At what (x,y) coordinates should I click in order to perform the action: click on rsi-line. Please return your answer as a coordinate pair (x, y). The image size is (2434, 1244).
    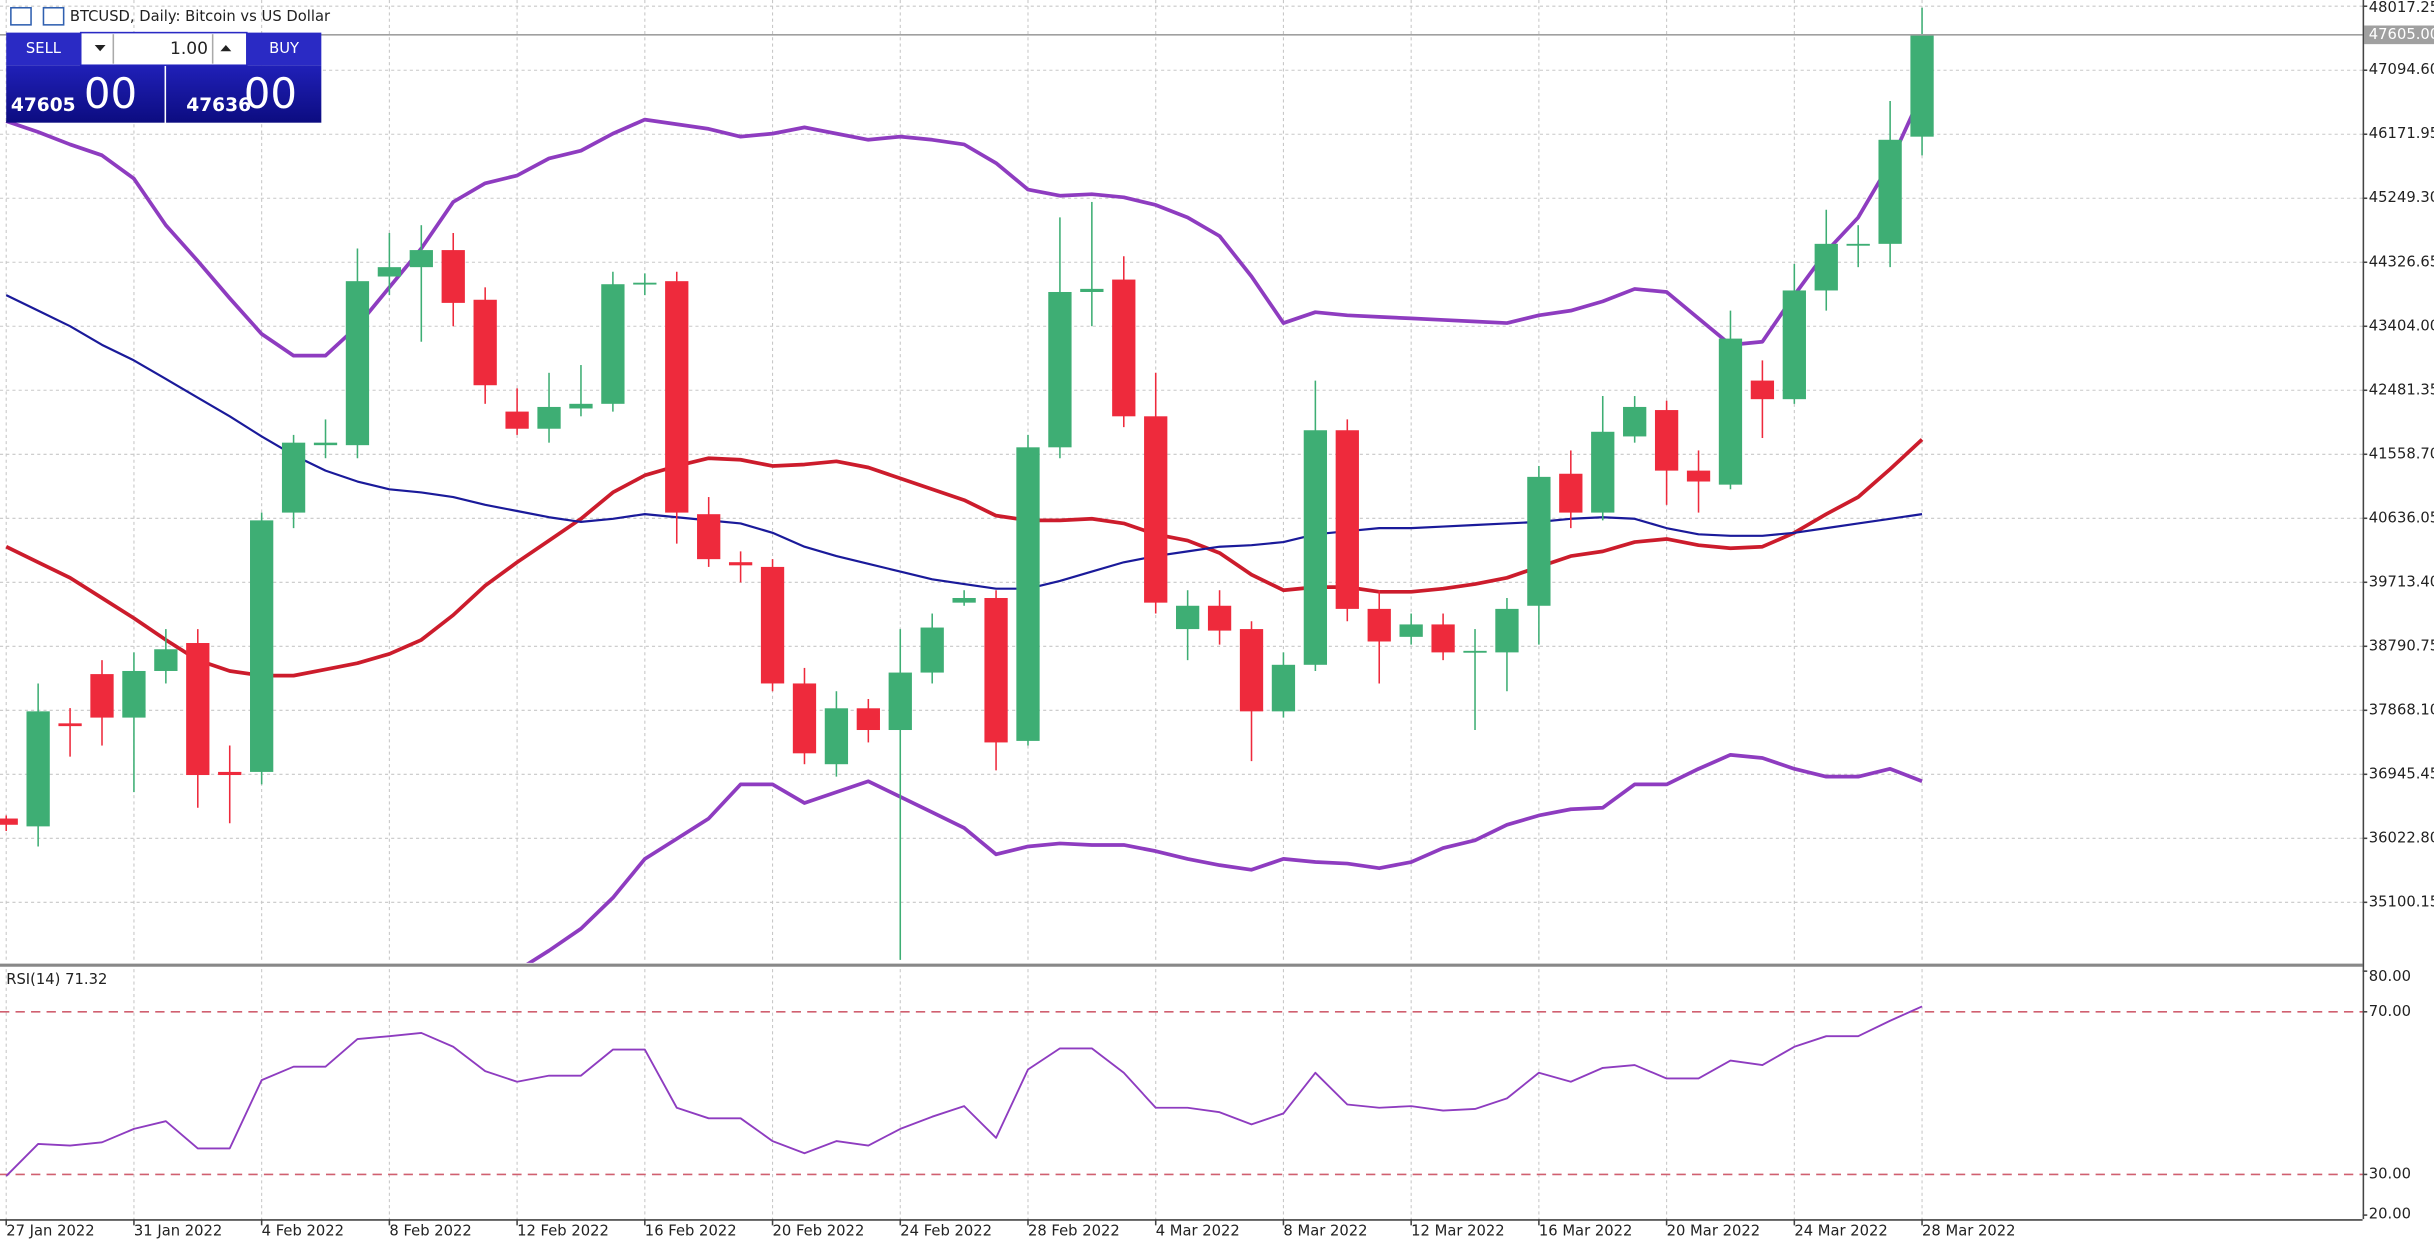
    Looking at the image, I should click on (964, 1091).